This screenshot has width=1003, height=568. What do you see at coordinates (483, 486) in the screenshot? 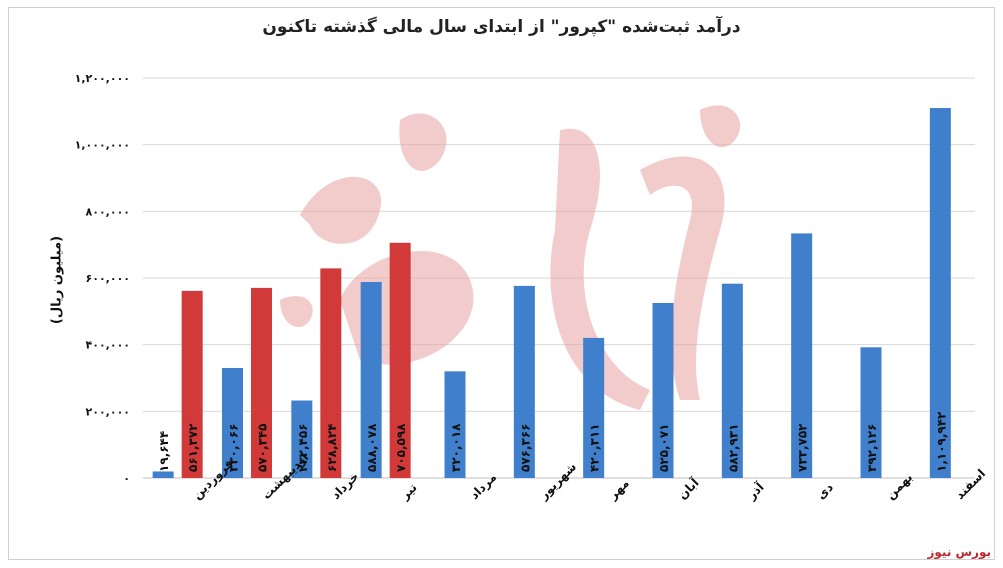
I see `category-label: مرداد` at bounding box center [483, 486].